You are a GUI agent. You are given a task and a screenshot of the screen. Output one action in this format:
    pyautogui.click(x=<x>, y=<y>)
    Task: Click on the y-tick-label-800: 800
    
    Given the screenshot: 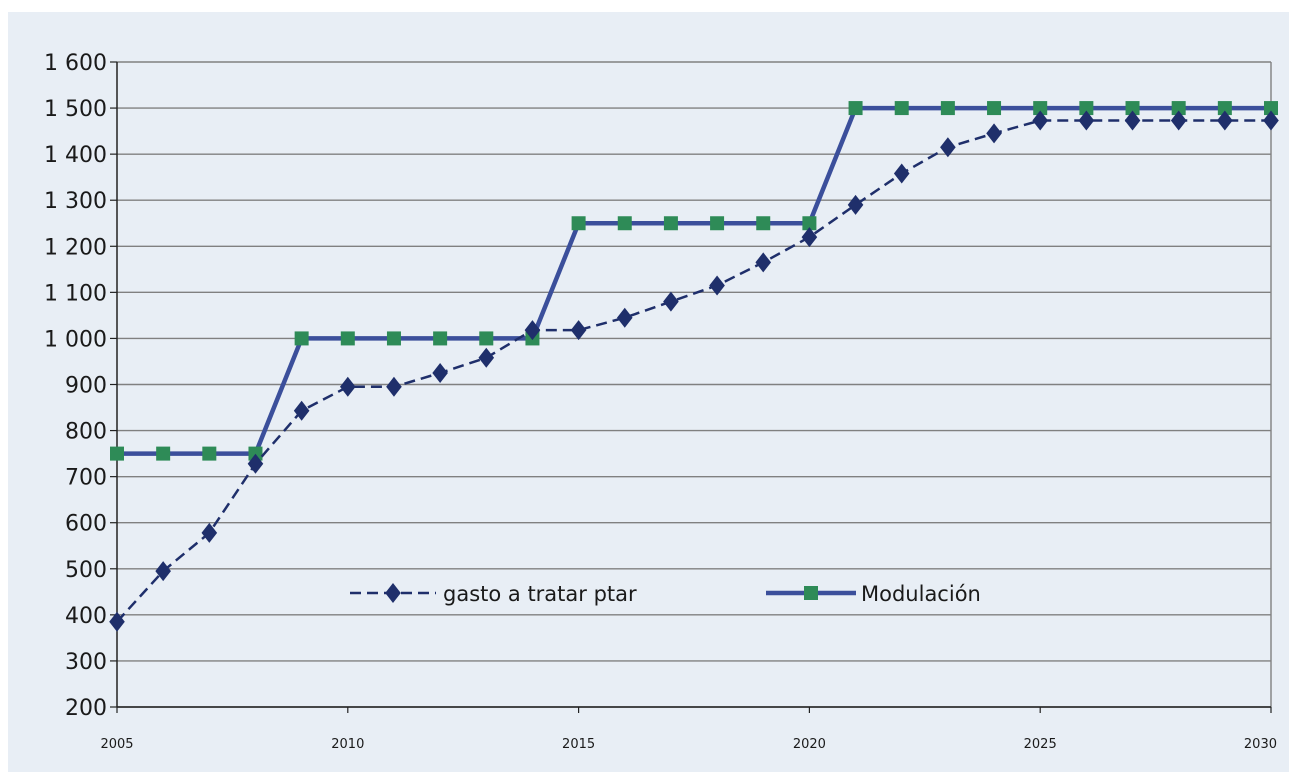 What is the action you would take?
    pyautogui.click(x=86, y=432)
    